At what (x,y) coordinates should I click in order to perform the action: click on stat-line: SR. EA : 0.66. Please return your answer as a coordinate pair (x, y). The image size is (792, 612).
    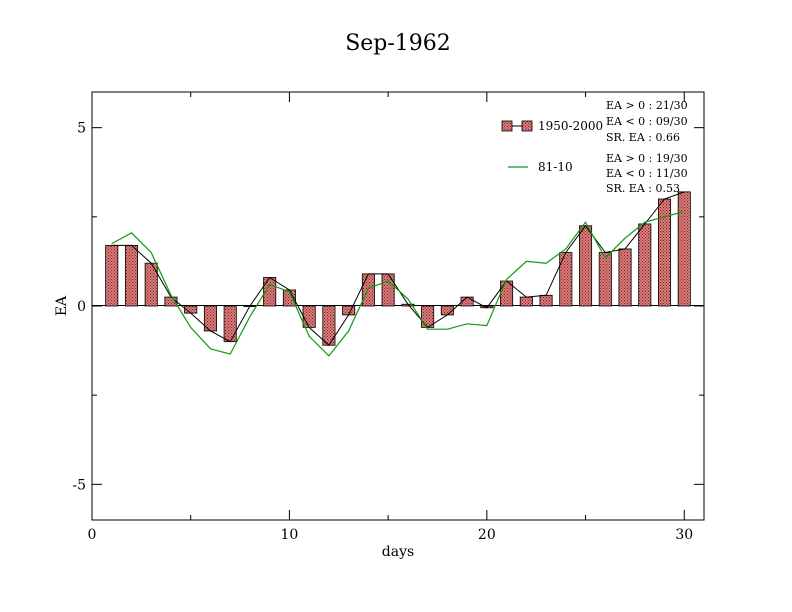
    Looking at the image, I should click on (643, 137).